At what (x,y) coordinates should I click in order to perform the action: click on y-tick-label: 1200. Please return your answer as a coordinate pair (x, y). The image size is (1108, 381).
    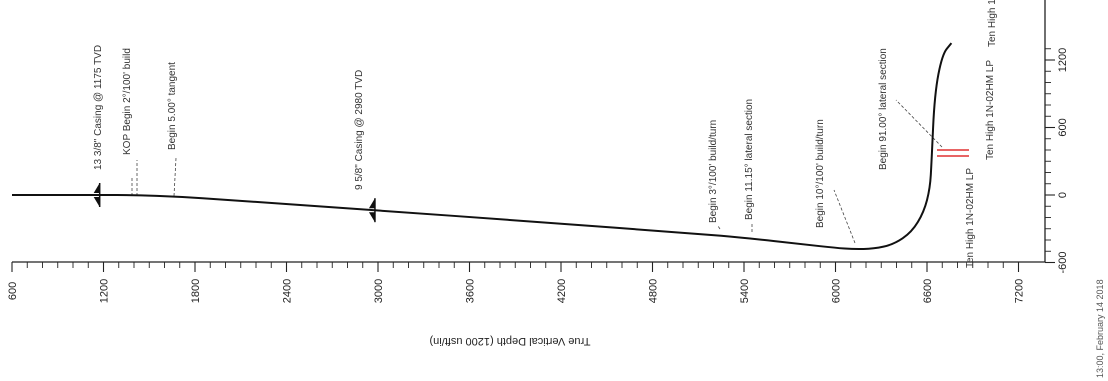
    Looking at the image, I should click on (1063, 60).